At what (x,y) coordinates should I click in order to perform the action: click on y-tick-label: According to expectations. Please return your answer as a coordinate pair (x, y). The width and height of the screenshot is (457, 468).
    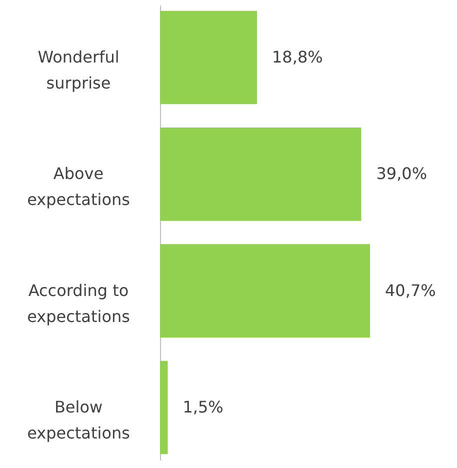
    Looking at the image, I should click on (78, 303).